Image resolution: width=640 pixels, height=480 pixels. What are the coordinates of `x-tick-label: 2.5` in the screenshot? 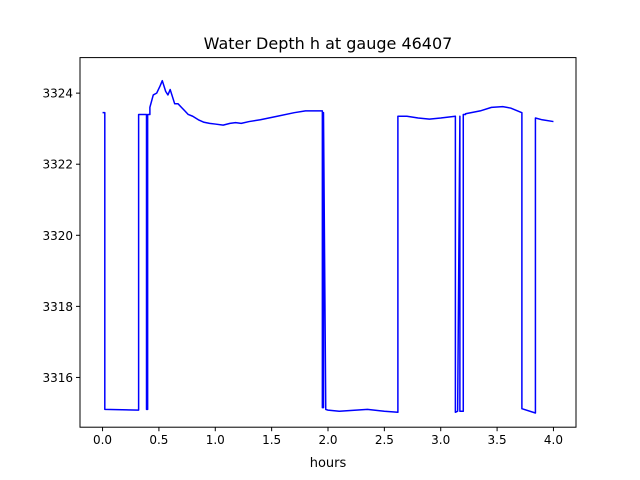 It's located at (384, 440).